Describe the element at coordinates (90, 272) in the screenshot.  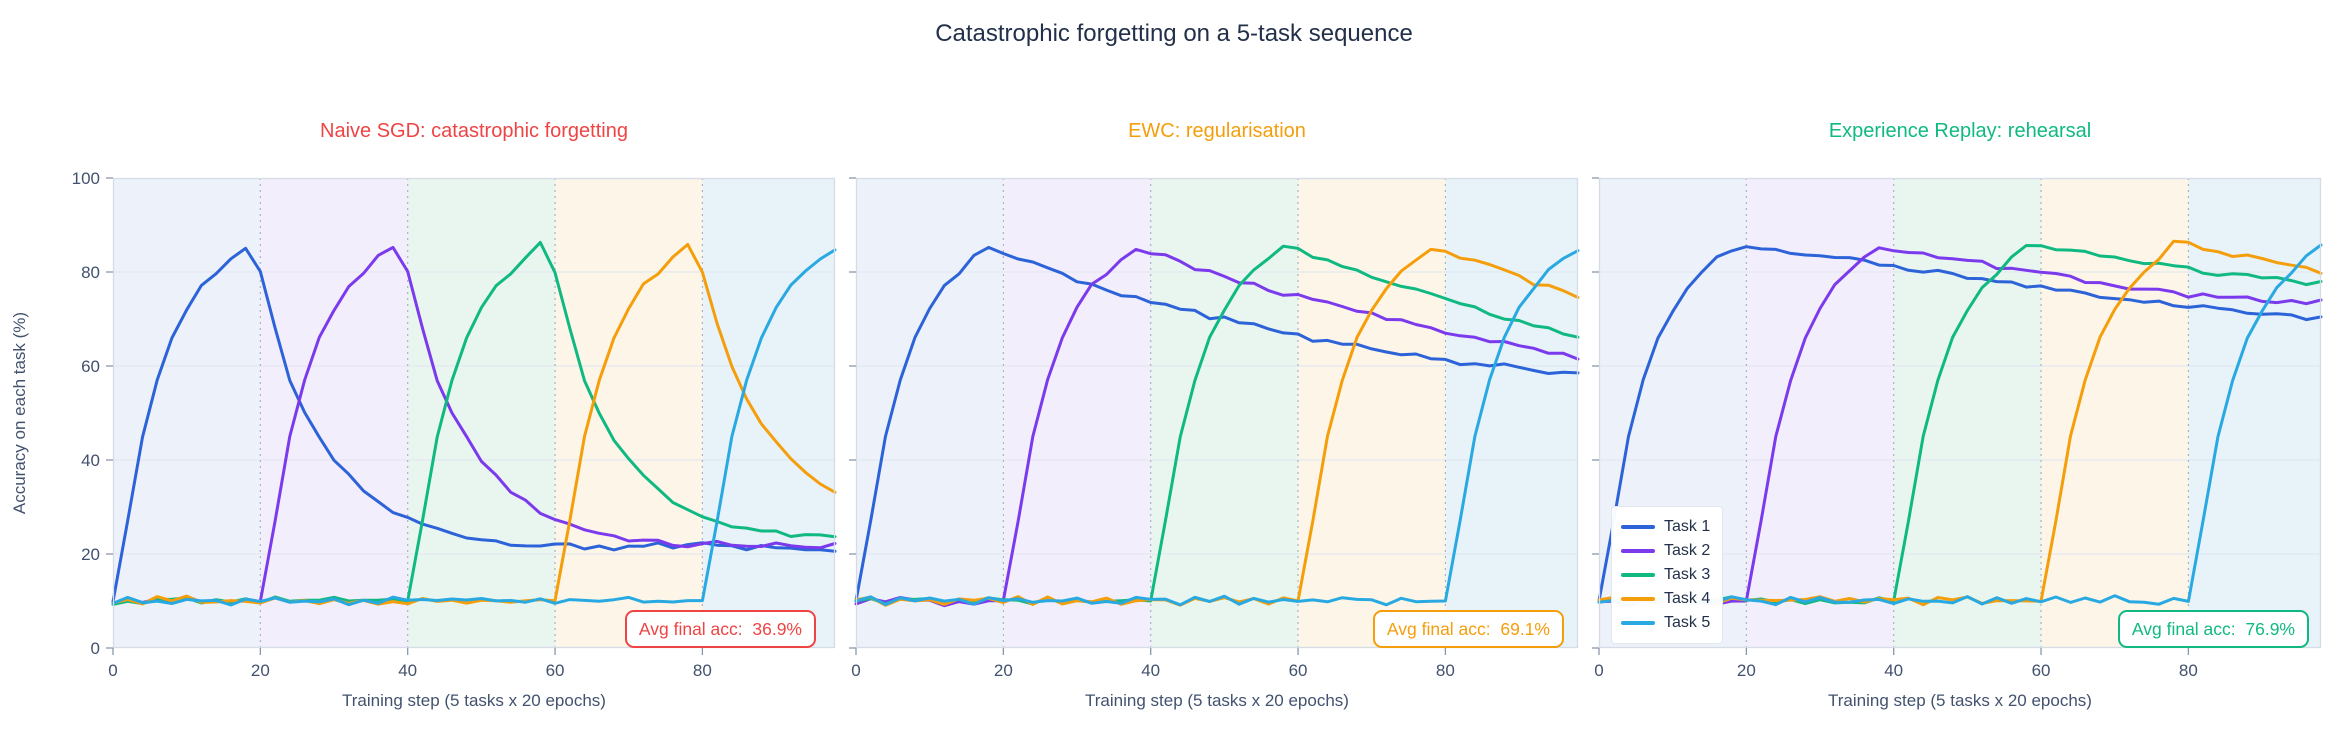
I see `y-tick-label: 80` at that location.